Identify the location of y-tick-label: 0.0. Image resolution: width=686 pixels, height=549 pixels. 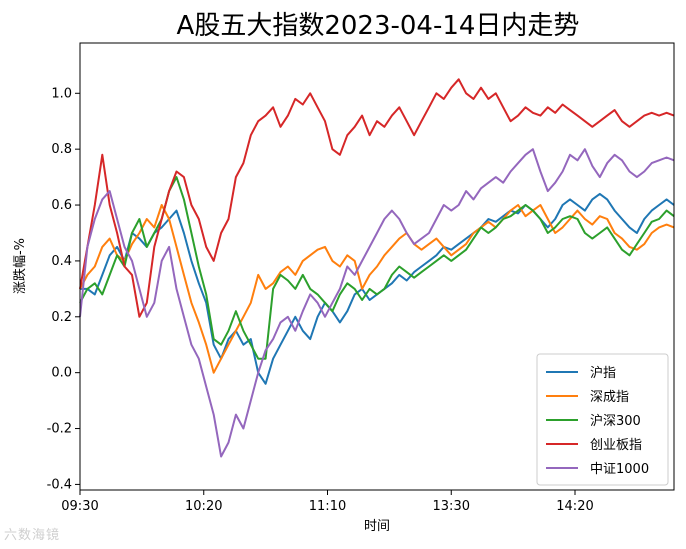
(61, 373).